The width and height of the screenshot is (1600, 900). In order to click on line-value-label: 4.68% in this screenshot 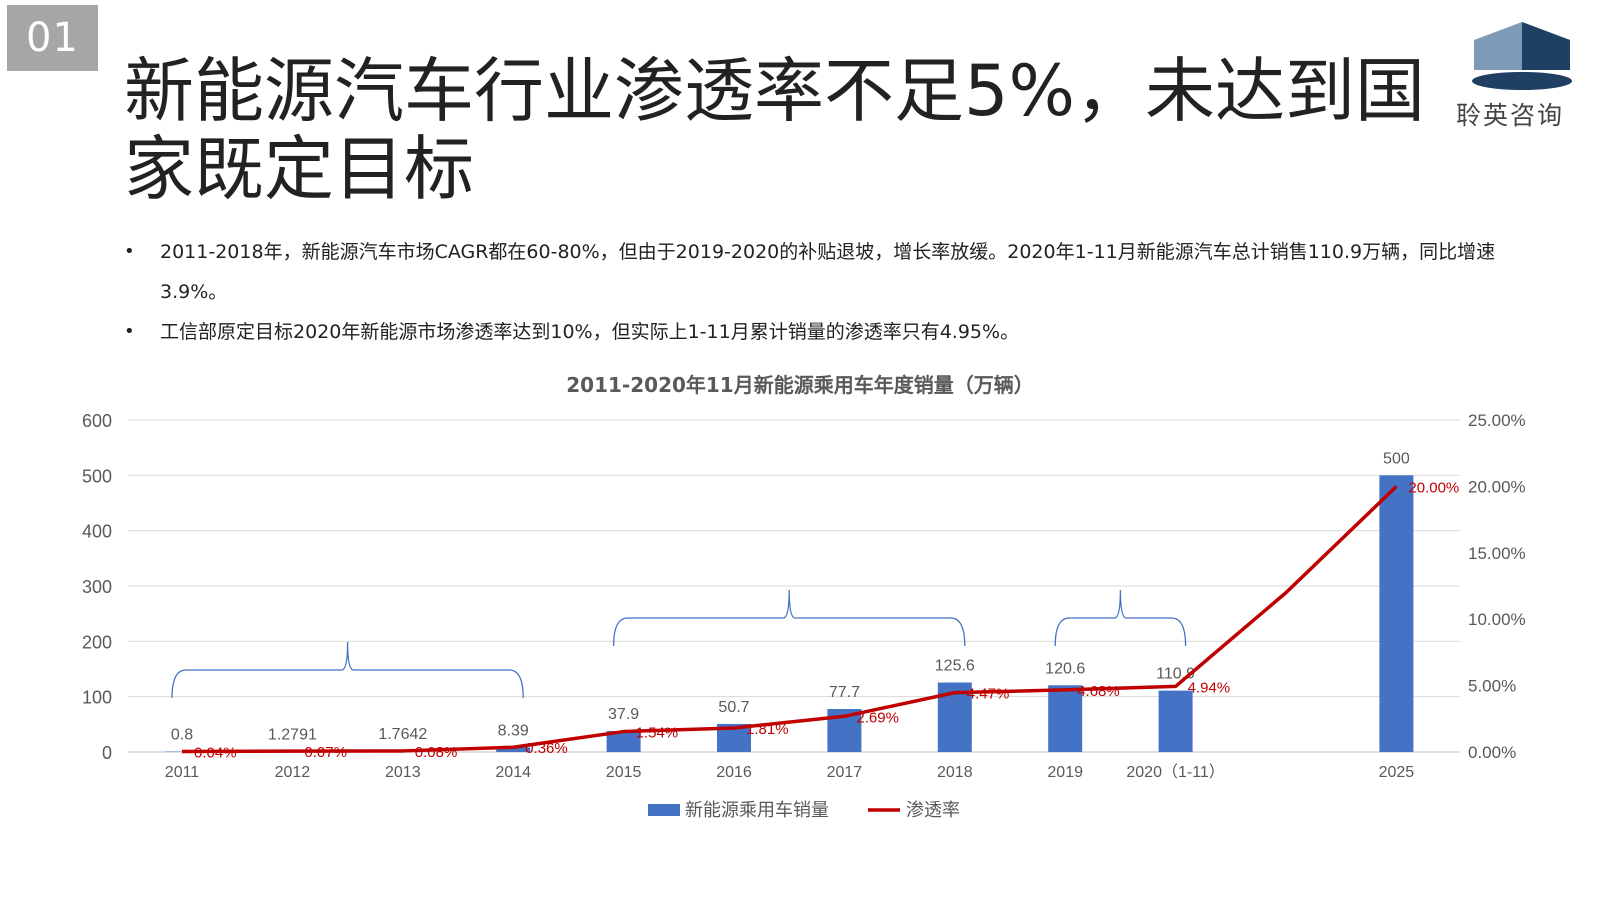, I will do `click(1098, 691)`.